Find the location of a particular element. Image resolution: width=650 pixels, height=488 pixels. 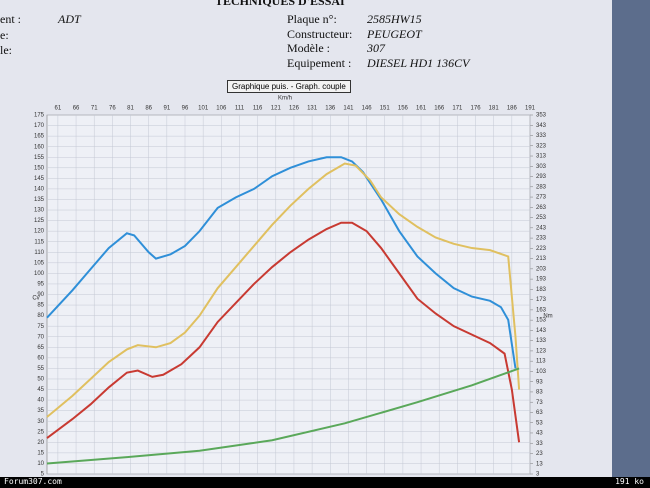

y-tick-label: 80 is located at coordinates (40, 316).